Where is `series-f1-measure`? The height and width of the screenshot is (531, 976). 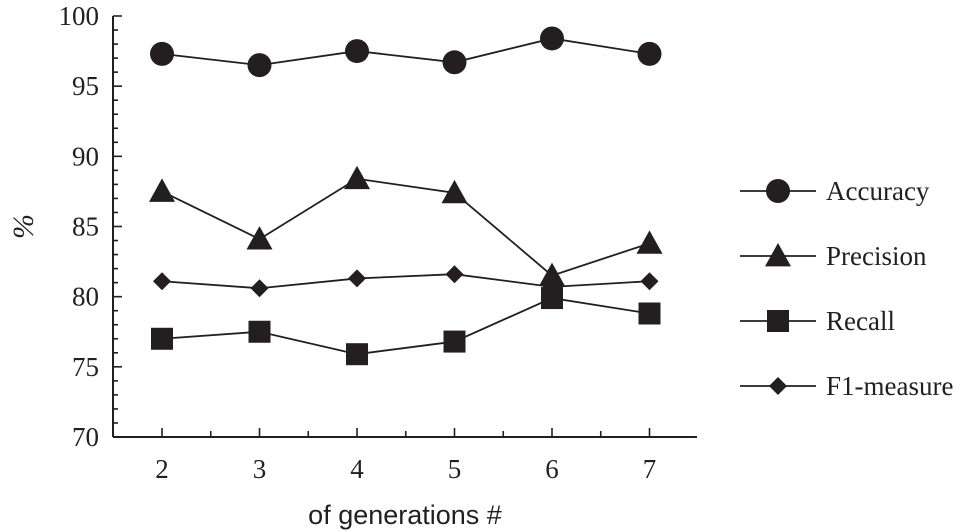
series-f1-measure is located at coordinates (406, 281).